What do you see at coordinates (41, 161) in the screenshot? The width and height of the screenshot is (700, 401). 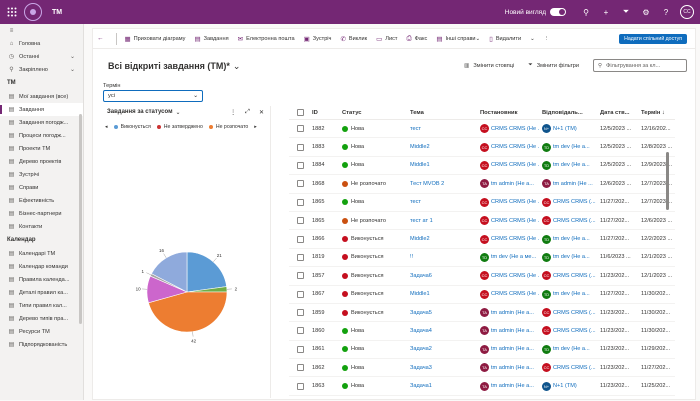 I see `sidebar-item: ▤Дерево проектів` at bounding box center [41, 161].